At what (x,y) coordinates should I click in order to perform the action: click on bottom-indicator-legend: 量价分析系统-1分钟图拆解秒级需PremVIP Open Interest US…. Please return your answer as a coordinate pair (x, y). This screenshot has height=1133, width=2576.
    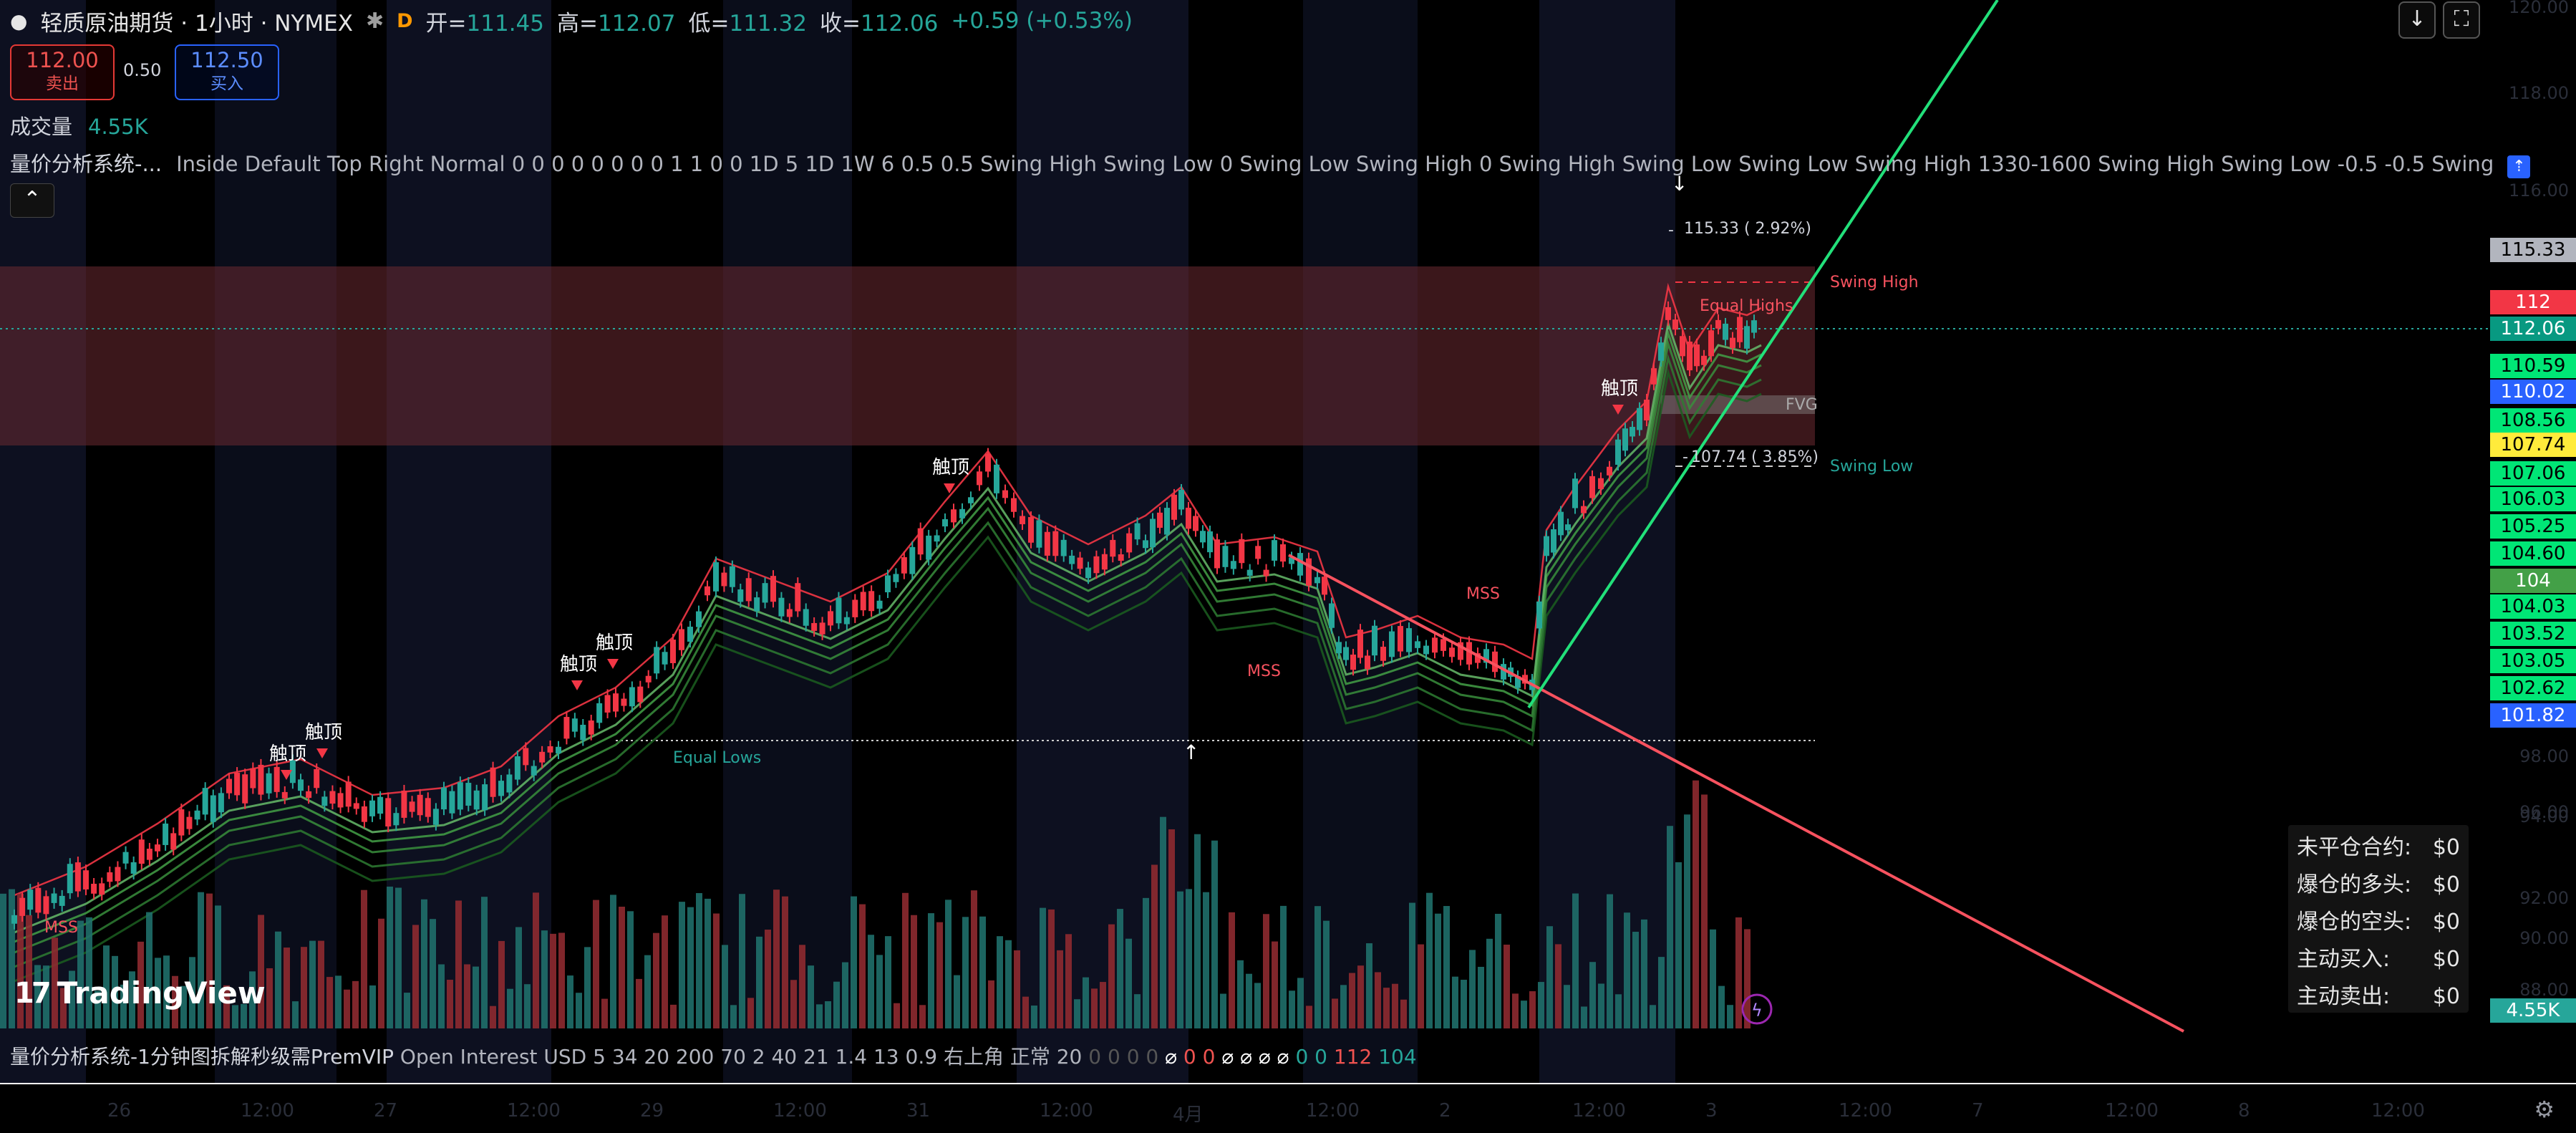
    Looking at the image, I should click on (714, 1056).